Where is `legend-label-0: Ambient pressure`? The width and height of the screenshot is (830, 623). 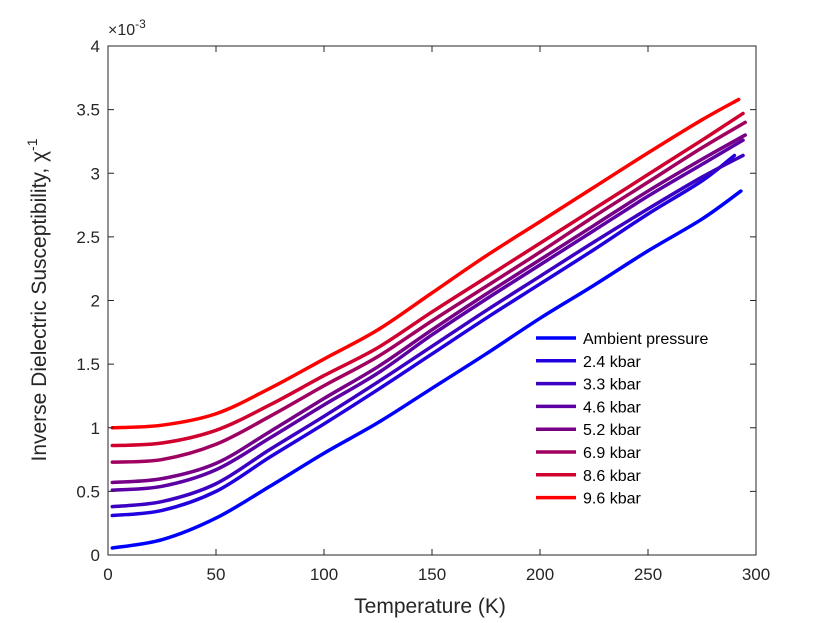
legend-label-0: Ambient pressure is located at coordinates (645, 339).